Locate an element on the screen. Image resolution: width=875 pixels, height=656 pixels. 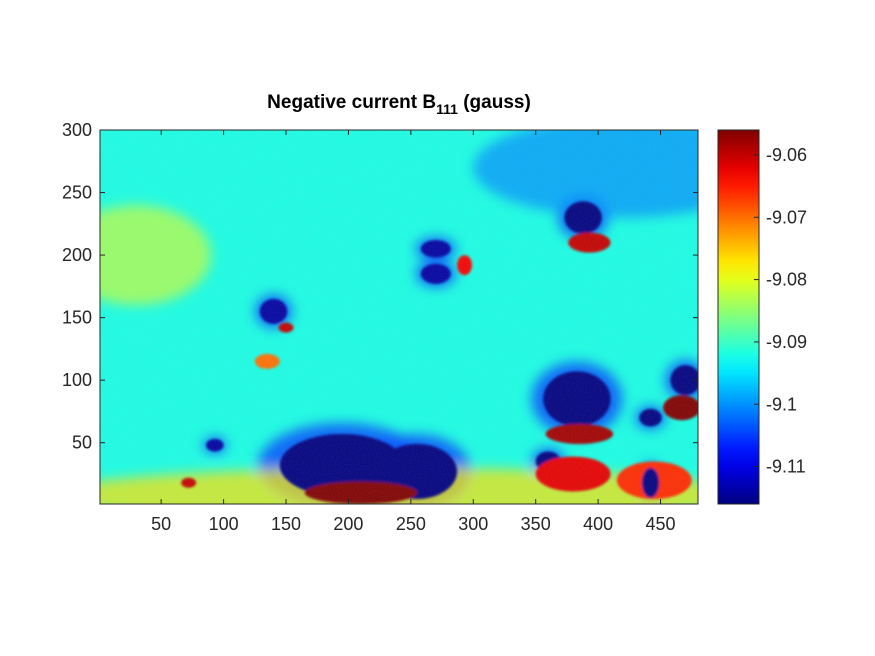
x-tick-label: 150 is located at coordinates (286, 524).